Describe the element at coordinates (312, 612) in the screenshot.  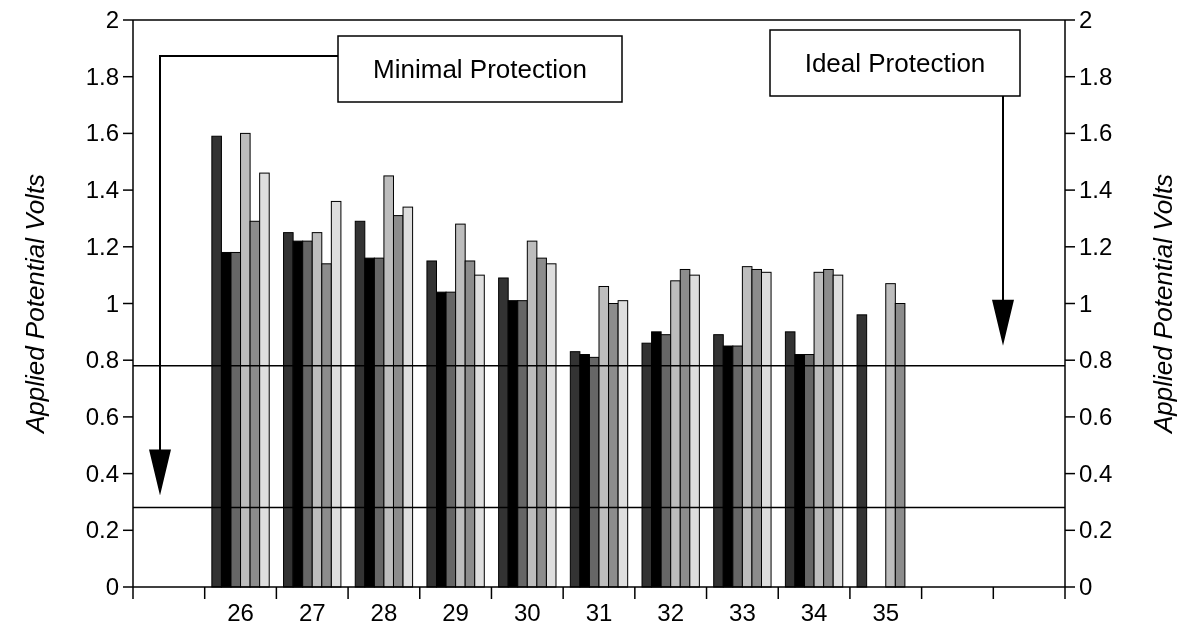
I see `x-tick-label: 27` at that location.